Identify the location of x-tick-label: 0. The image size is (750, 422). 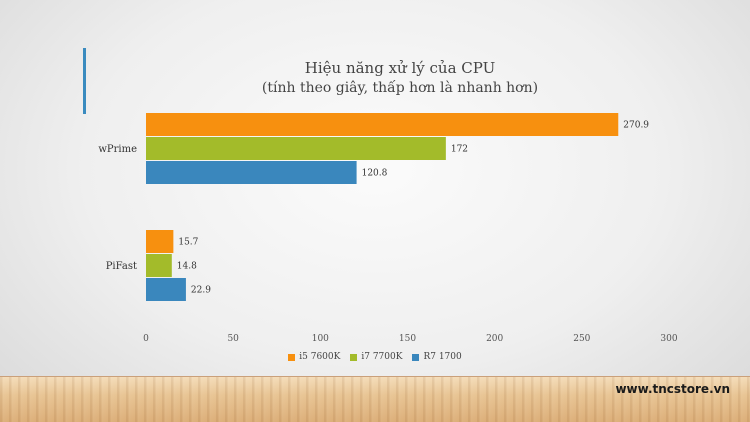
(146, 339).